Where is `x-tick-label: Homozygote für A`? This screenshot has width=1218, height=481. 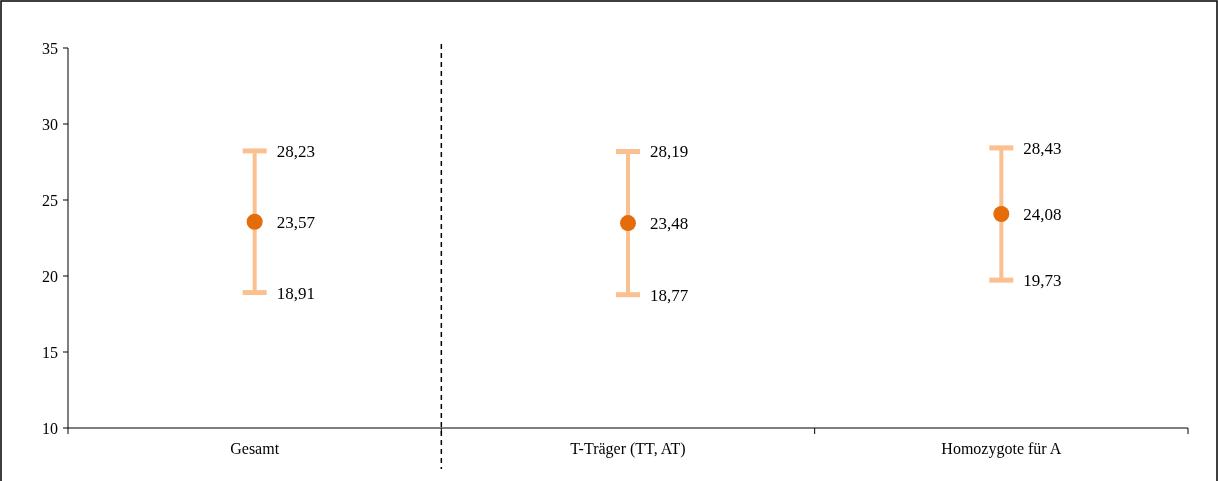 x-tick-label: Homozygote für A is located at coordinates (1001, 449).